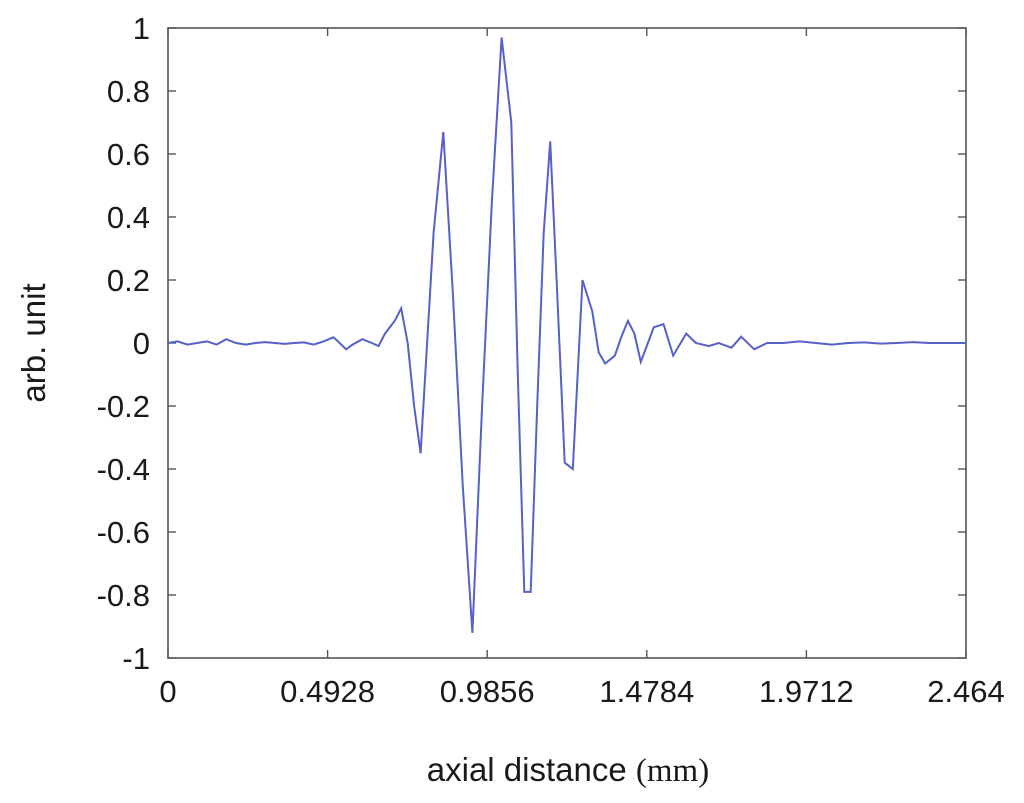  I want to click on y-tick-label: 0.6, so click(128, 154).